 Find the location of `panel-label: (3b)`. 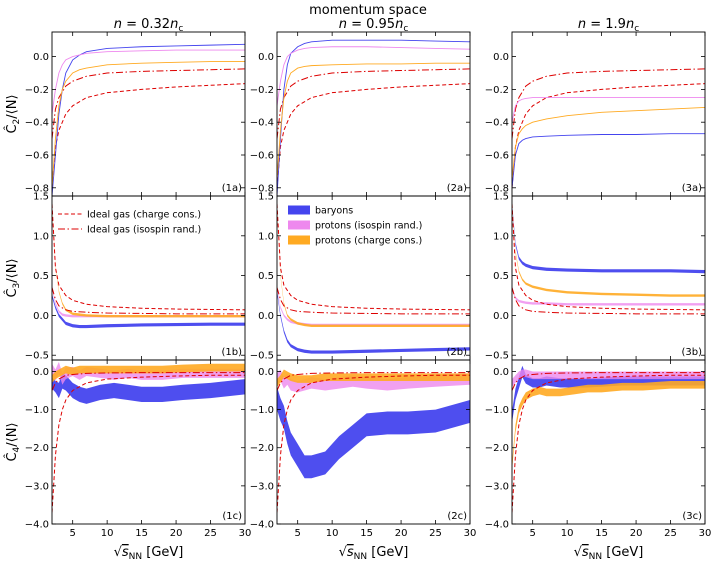

panel-label: (3b) is located at coordinates (691, 352).